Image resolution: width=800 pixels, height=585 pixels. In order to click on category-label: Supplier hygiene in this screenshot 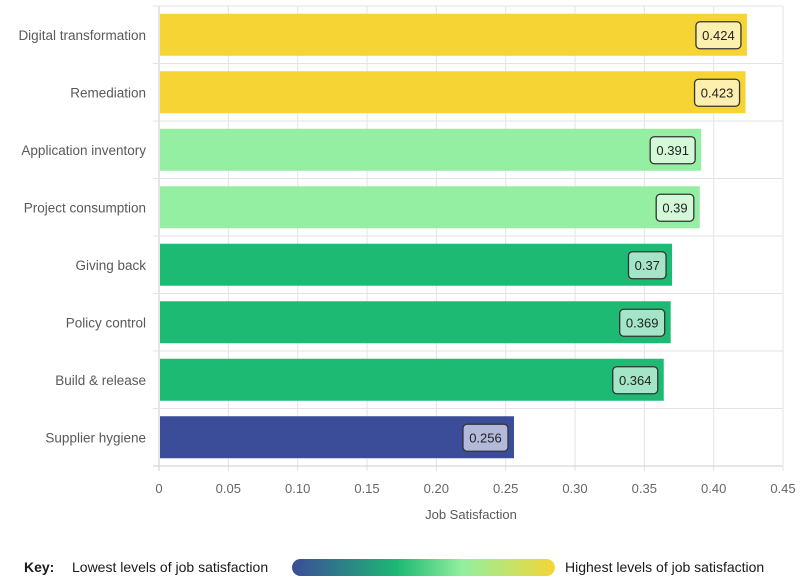, I will do `click(95, 437)`.